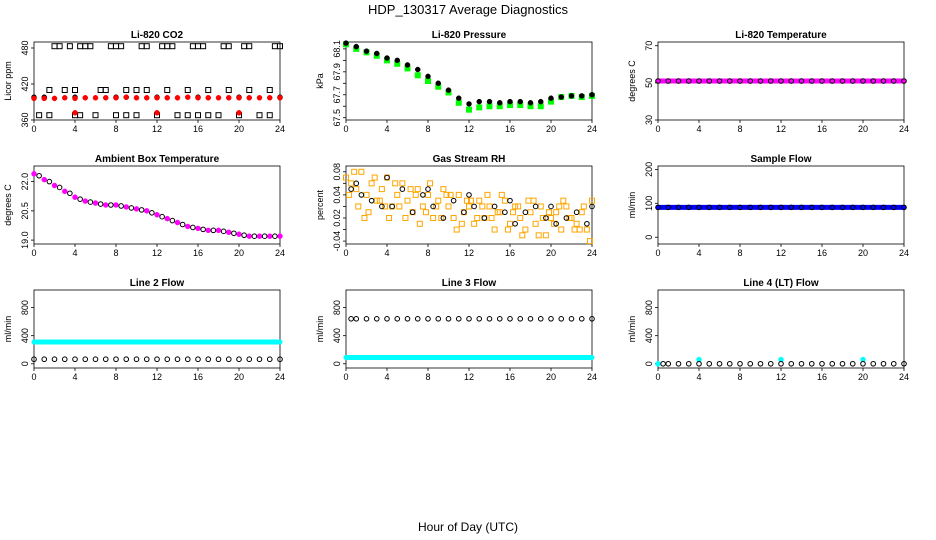 The height and width of the screenshot is (540, 936). I want to click on y-axis-label: kPa, so click(320, 81).